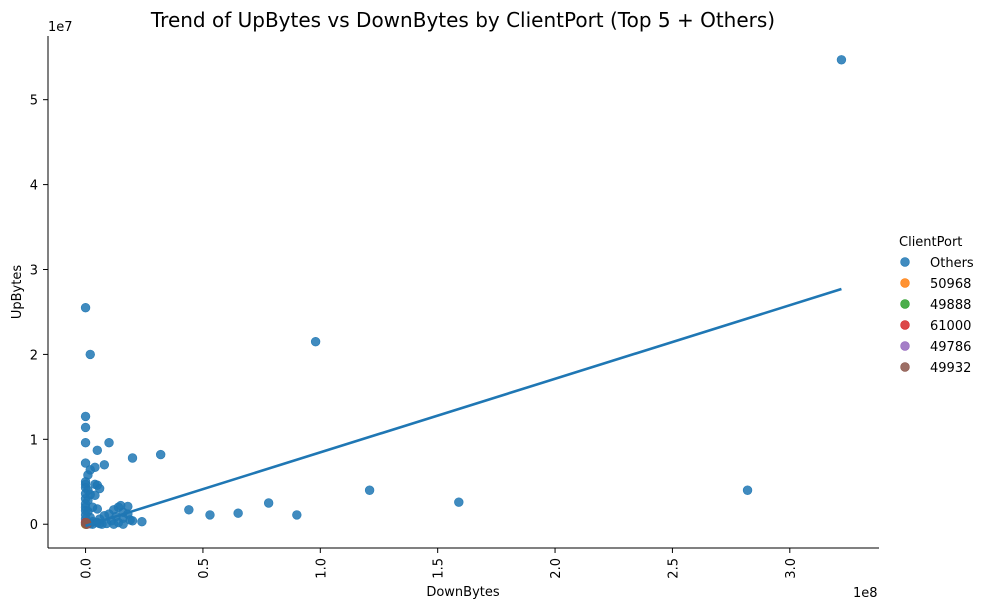 This screenshot has height=609, width=988. What do you see at coordinates (34, 270) in the screenshot?
I see `y-tick-label-3: 3` at bounding box center [34, 270].